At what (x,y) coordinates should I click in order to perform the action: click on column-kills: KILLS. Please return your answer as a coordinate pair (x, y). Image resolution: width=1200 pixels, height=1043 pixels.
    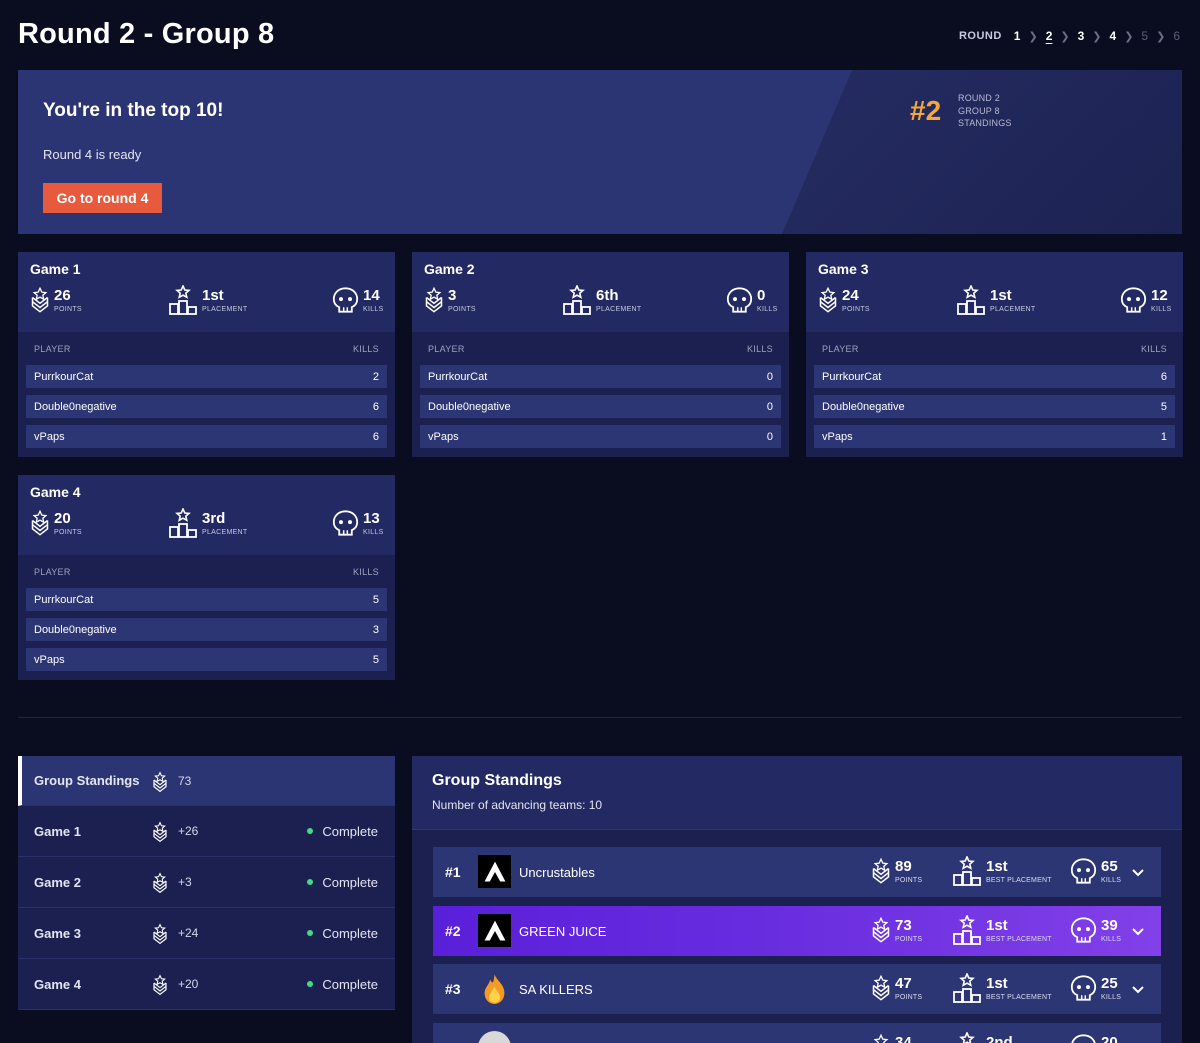
    Looking at the image, I should click on (365, 572).